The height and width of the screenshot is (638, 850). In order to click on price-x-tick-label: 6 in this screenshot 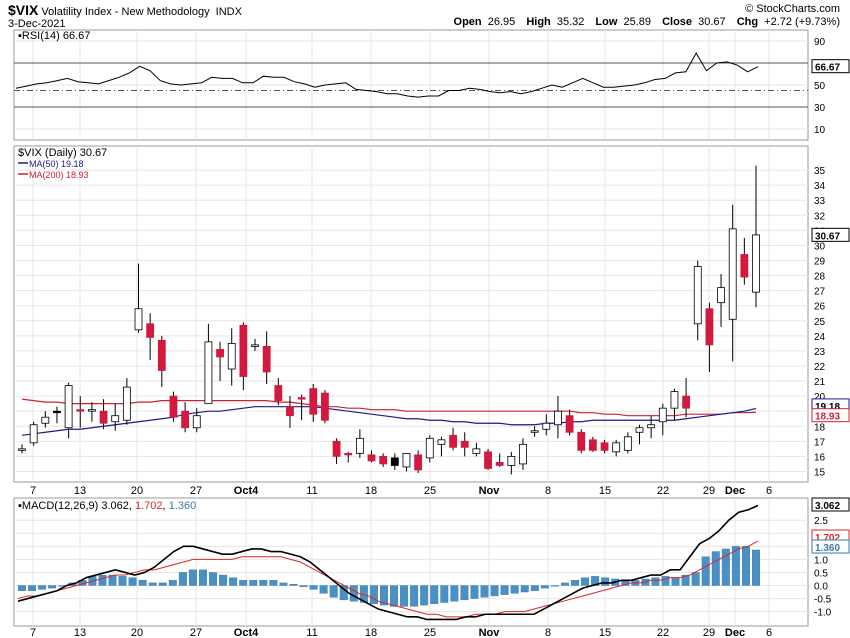, I will do `click(769, 491)`.